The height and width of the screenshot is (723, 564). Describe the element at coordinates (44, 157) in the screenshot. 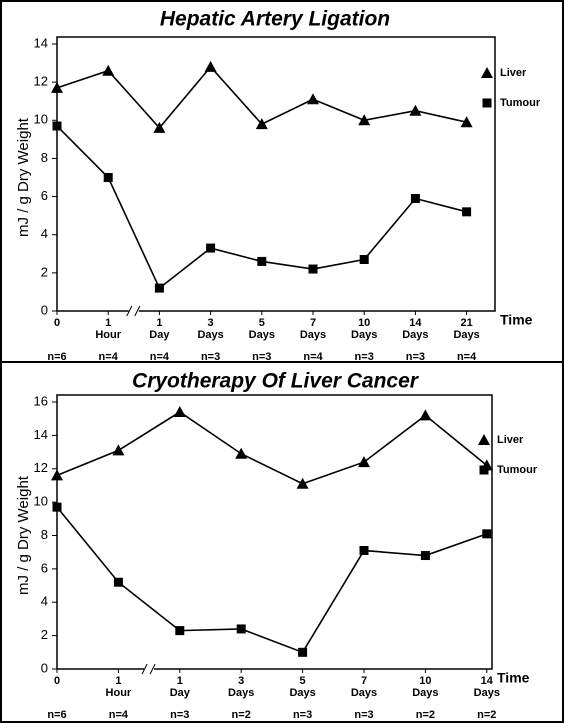

I see `y-tick-label: 8` at that location.